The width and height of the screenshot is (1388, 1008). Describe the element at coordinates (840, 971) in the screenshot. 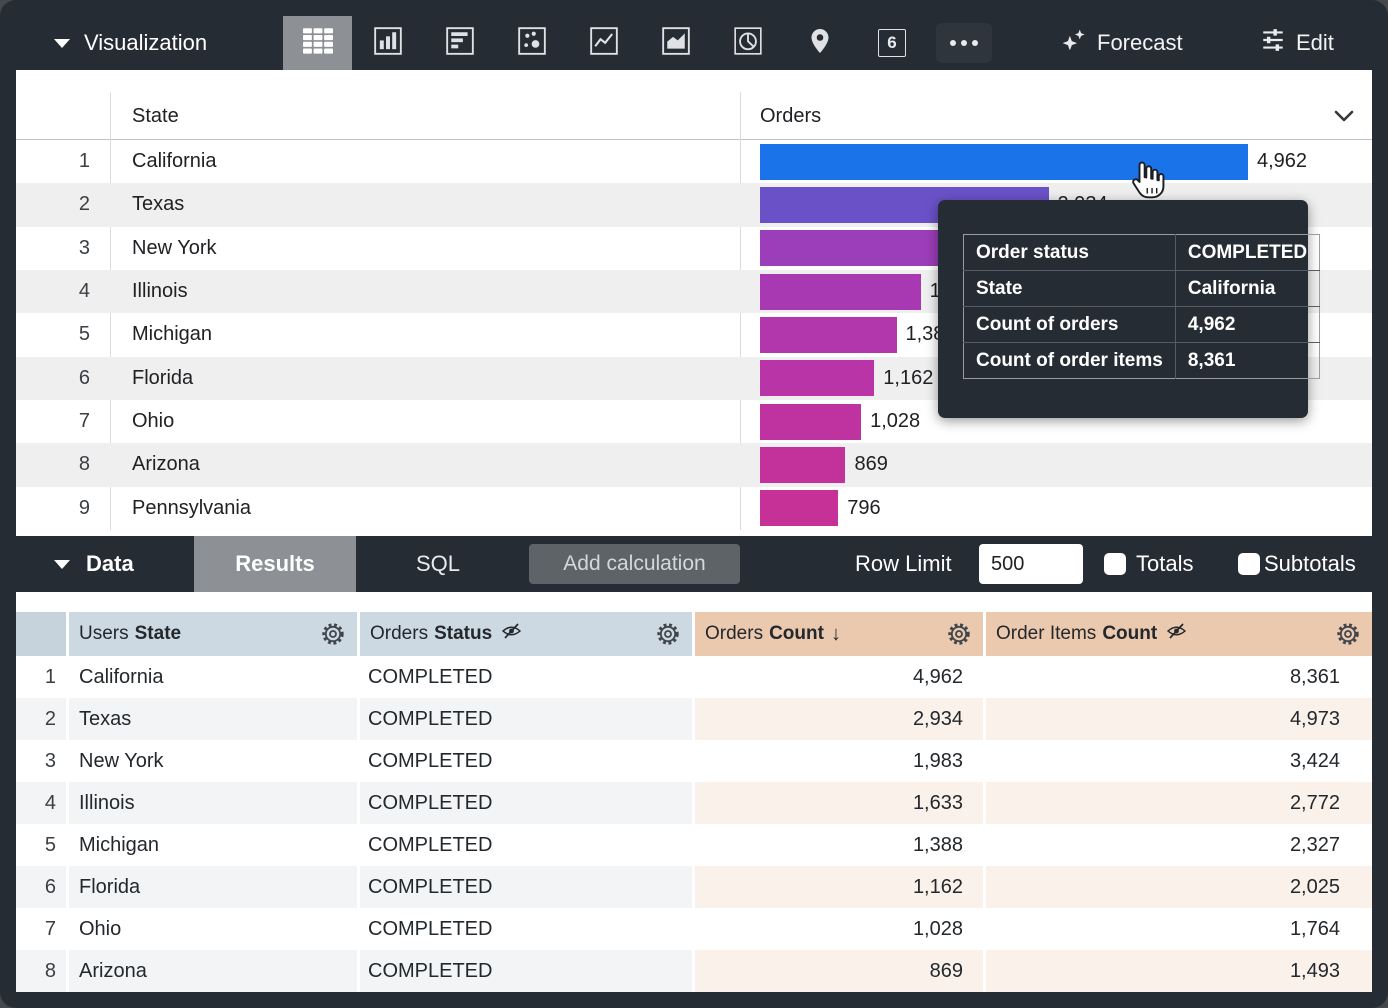

I see `orders-count-cell: 869` at that location.